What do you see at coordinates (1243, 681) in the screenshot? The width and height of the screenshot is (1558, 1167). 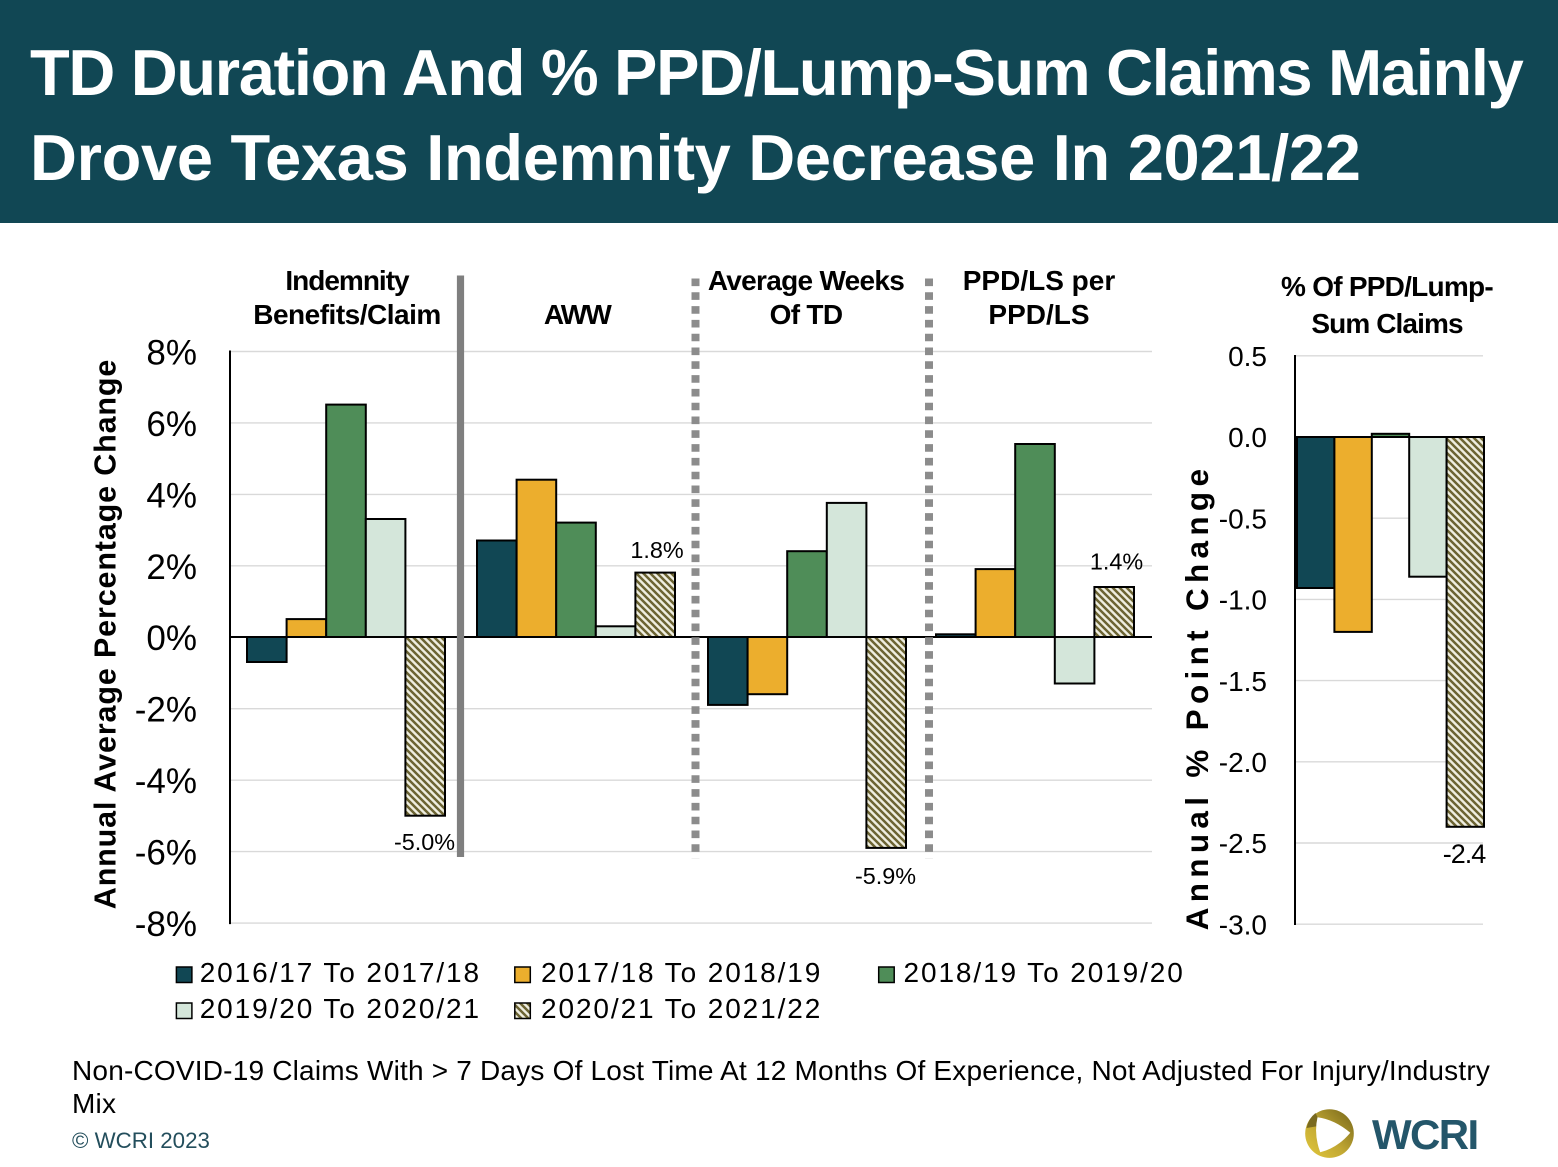 I see `svg-text: -1.5` at bounding box center [1243, 681].